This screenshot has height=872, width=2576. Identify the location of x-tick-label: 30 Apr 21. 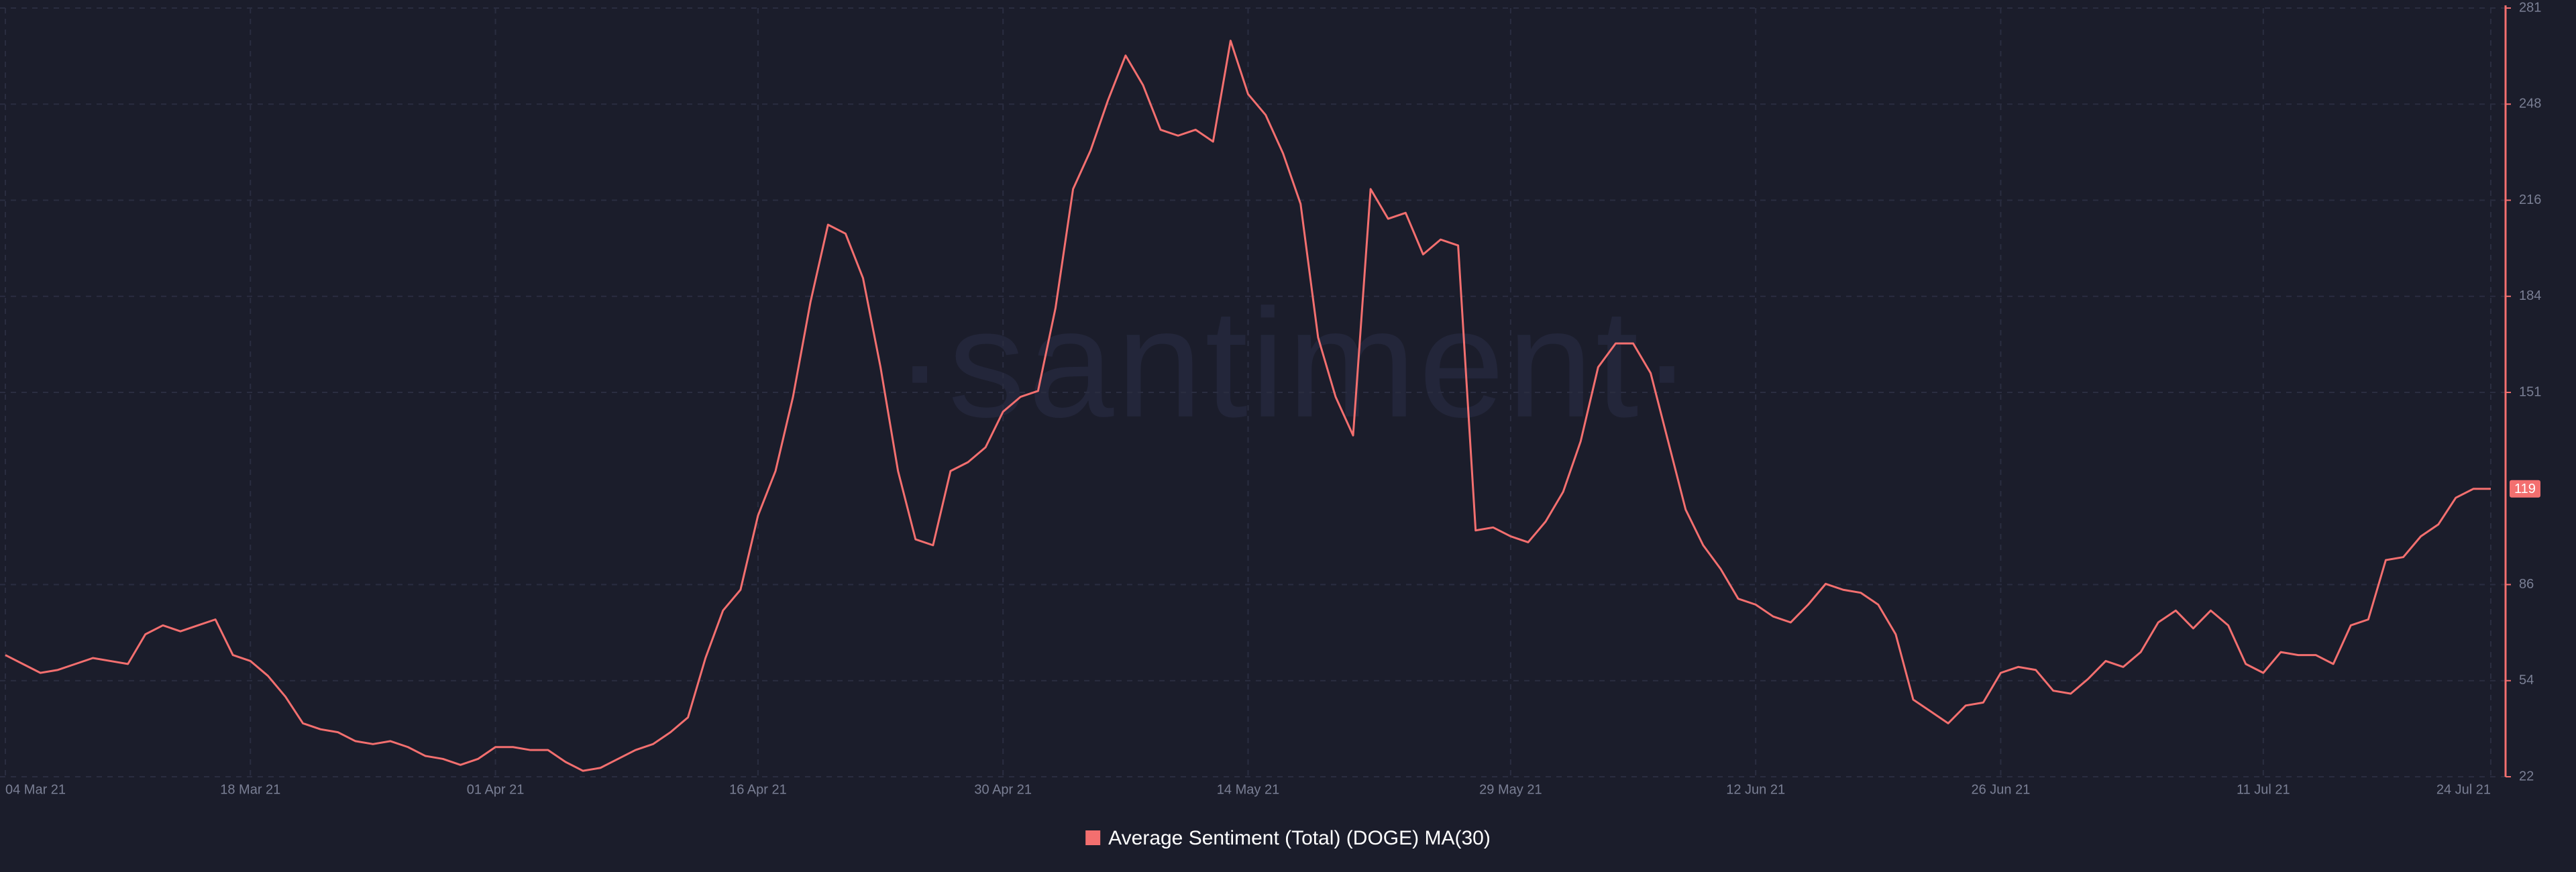
(1003, 790).